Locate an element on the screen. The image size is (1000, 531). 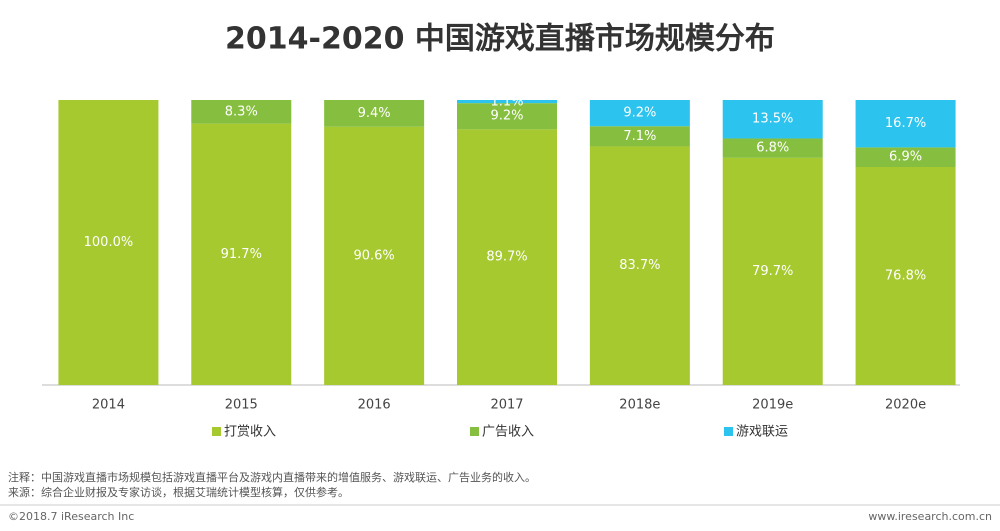
value-label: 83.7% is located at coordinates (639, 265).